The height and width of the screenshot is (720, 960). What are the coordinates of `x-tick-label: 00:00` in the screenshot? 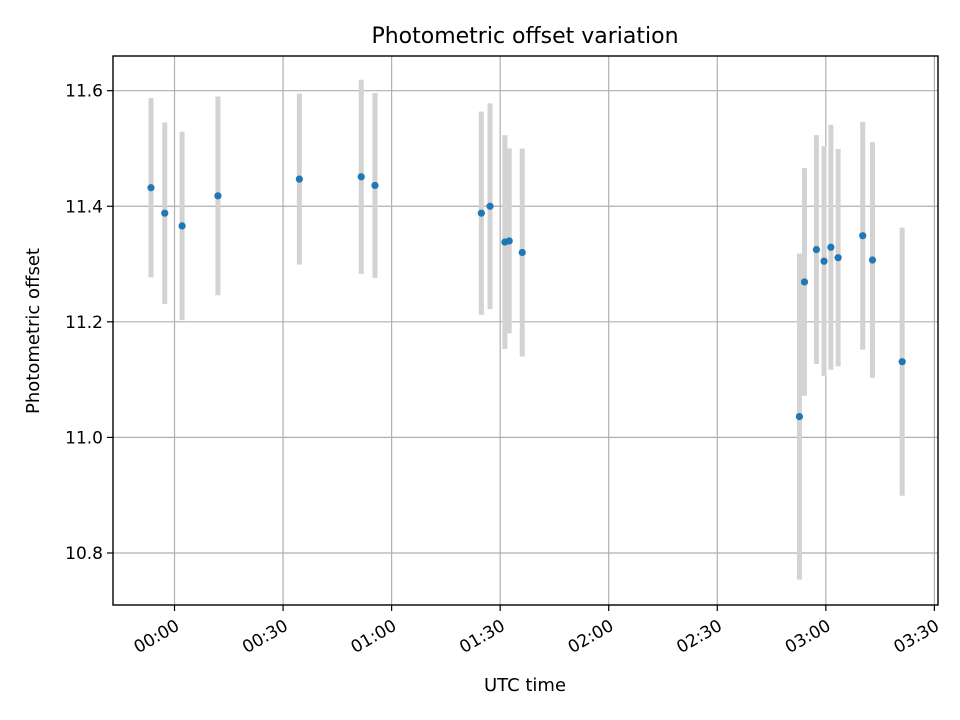 It's located at (157, 637).